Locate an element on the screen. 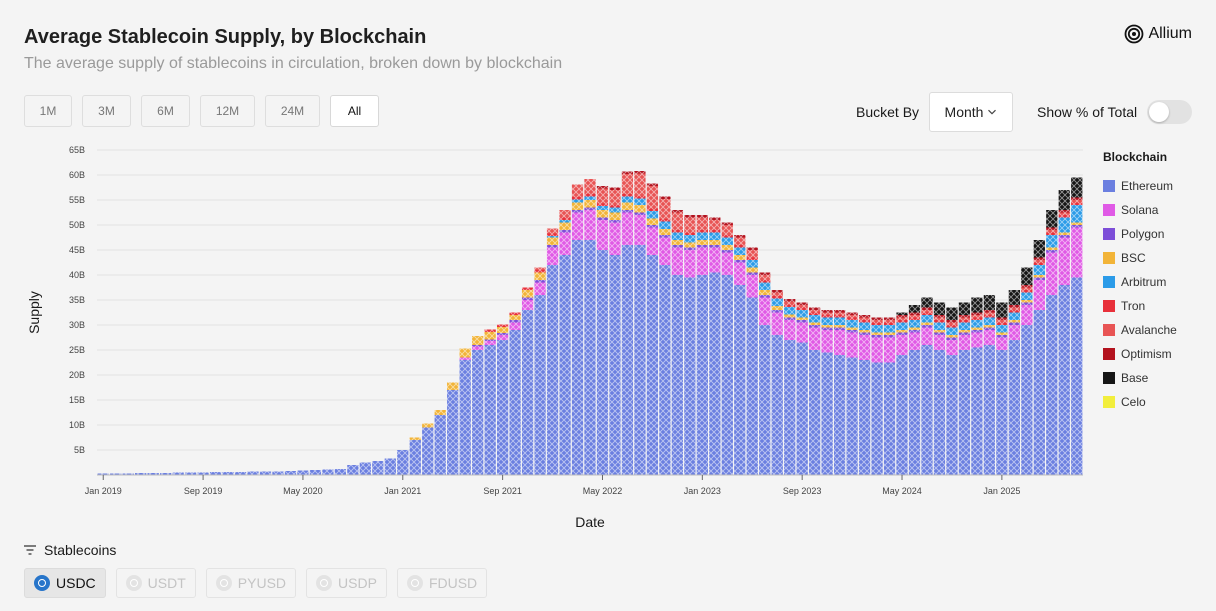 This screenshot has width=1216, height=611. stablecoin-usdp-chip: USDP is located at coordinates (346, 583).